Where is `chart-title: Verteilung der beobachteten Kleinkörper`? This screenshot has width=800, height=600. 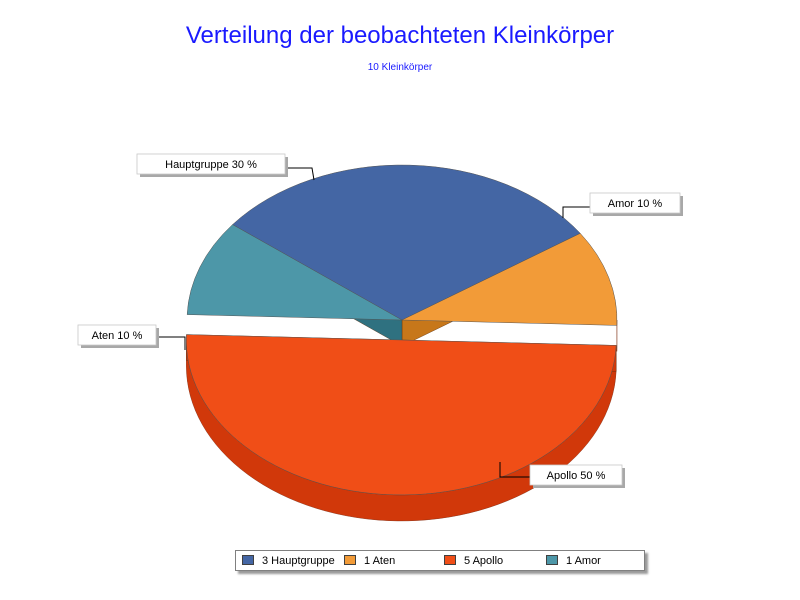
chart-title: Verteilung der beobachteten Kleinkörper is located at coordinates (400, 35).